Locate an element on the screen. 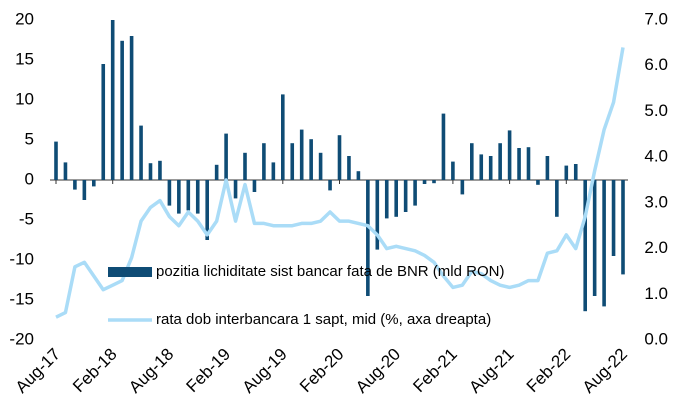  x-tick-label: Feb-20 is located at coordinates (322, 371).